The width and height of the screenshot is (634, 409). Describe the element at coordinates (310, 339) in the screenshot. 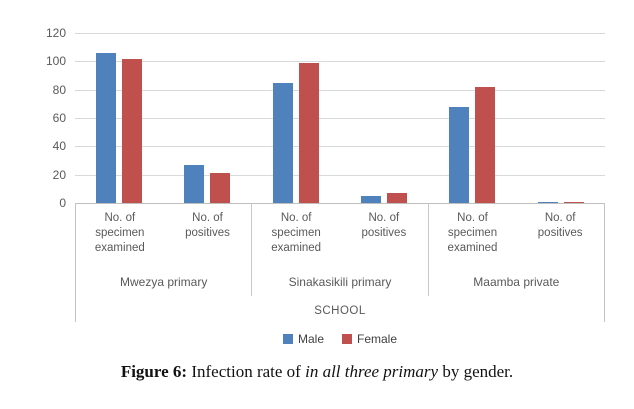

I see `legend-label: Male` at that location.